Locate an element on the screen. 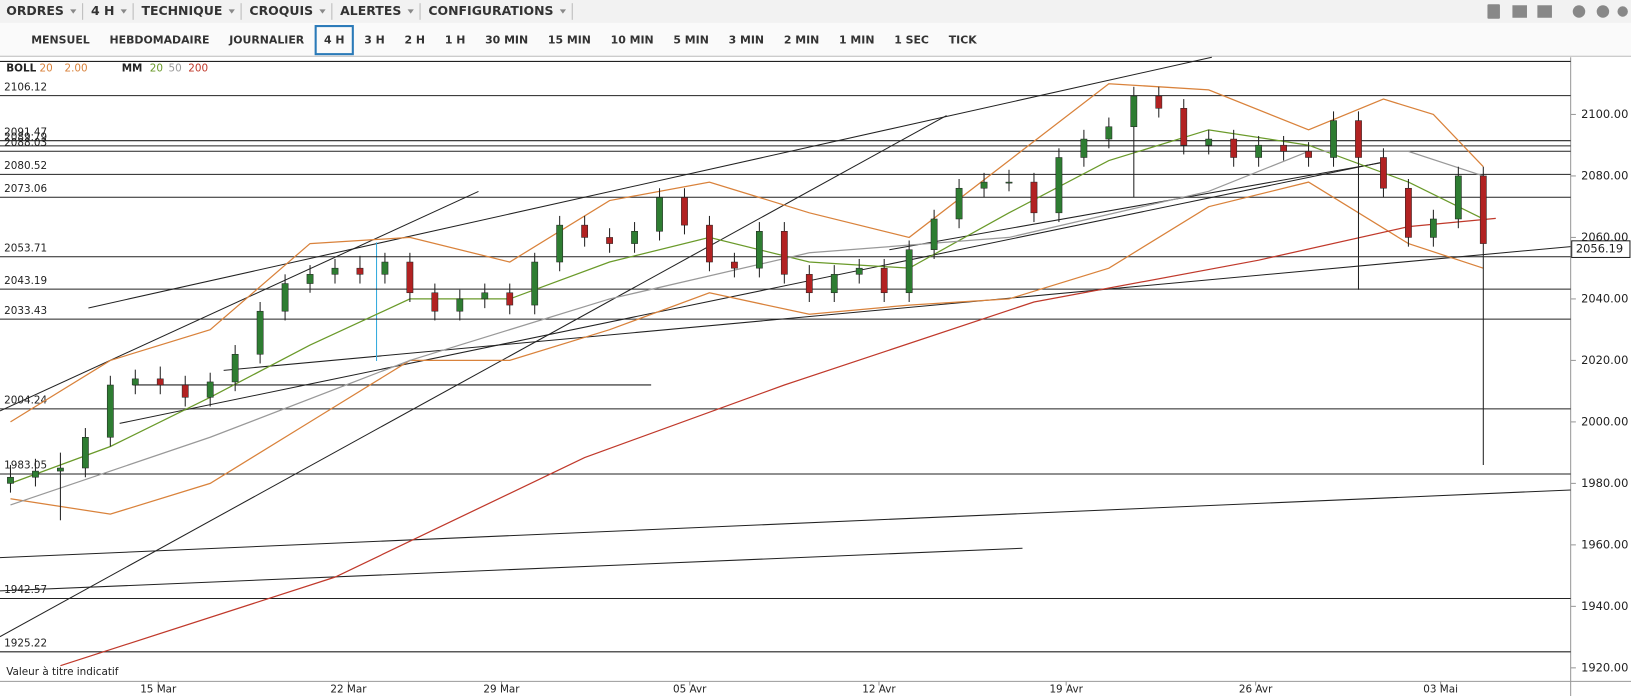 The width and height of the screenshot is (1631, 700). x-tick-label: 15 Mar is located at coordinates (158, 690).